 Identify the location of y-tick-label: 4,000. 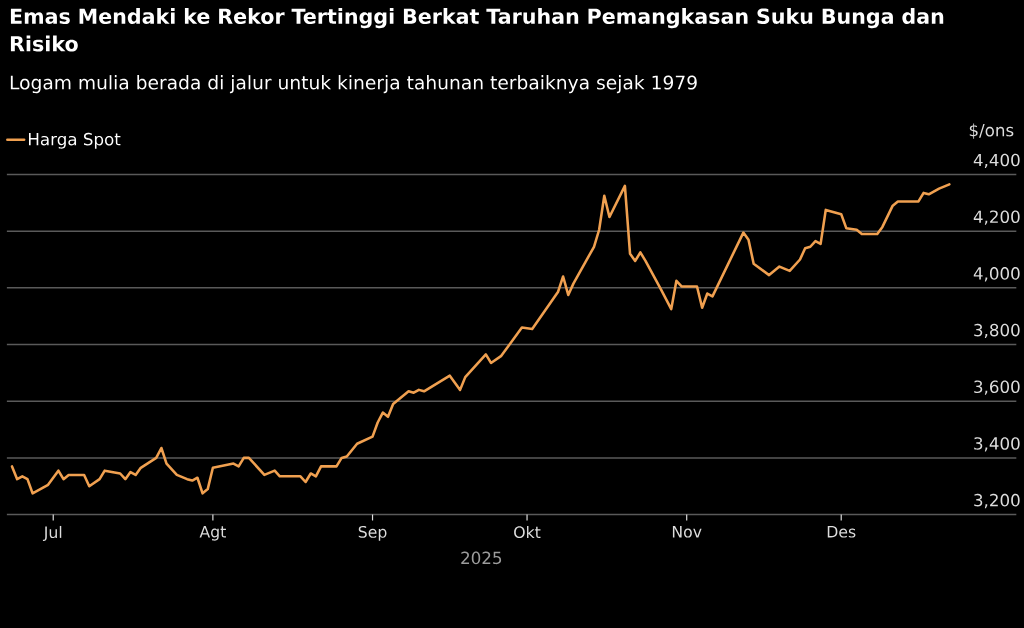
(996, 274).